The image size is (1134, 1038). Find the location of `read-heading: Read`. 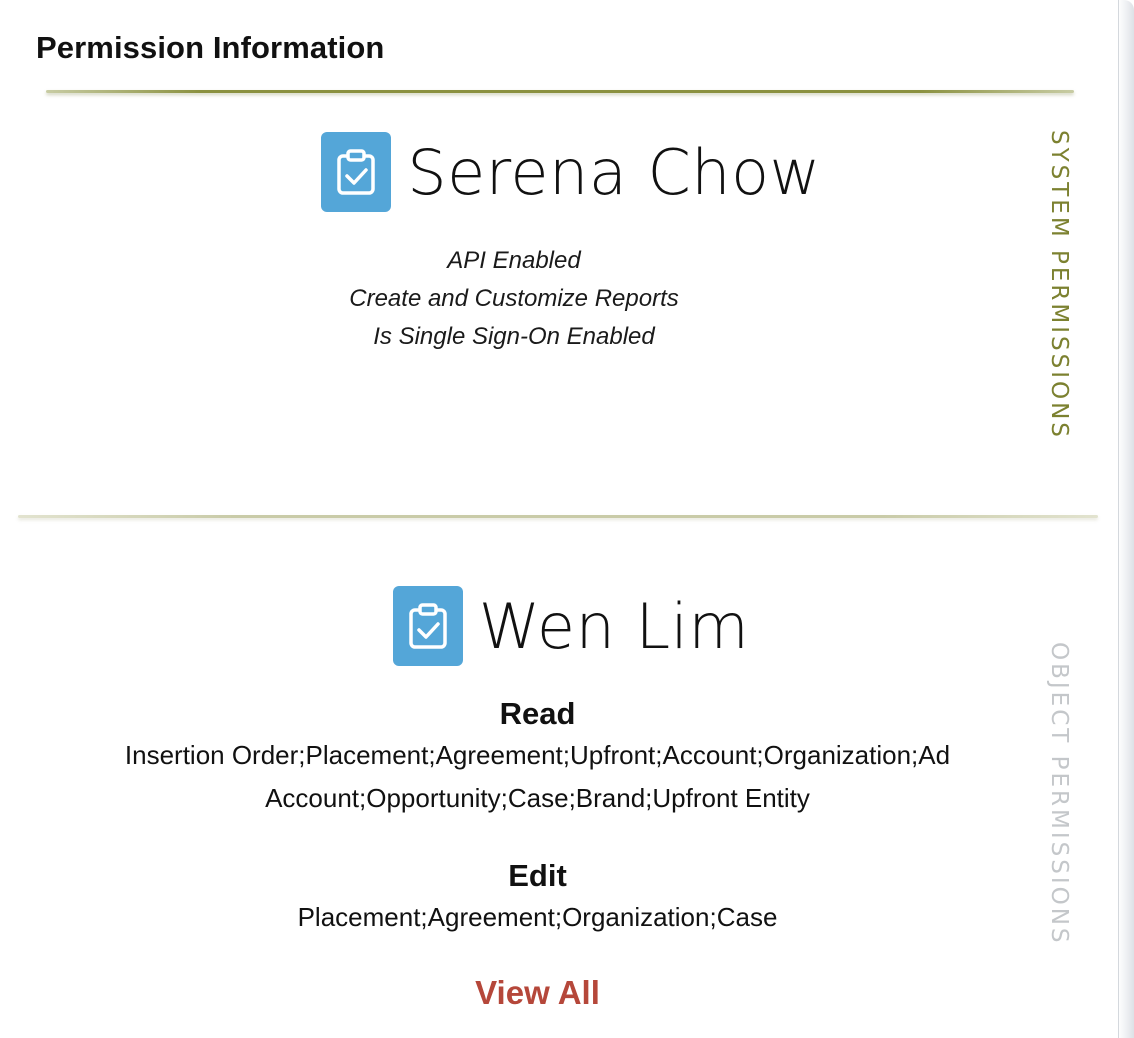

read-heading: Read is located at coordinates (537, 713).